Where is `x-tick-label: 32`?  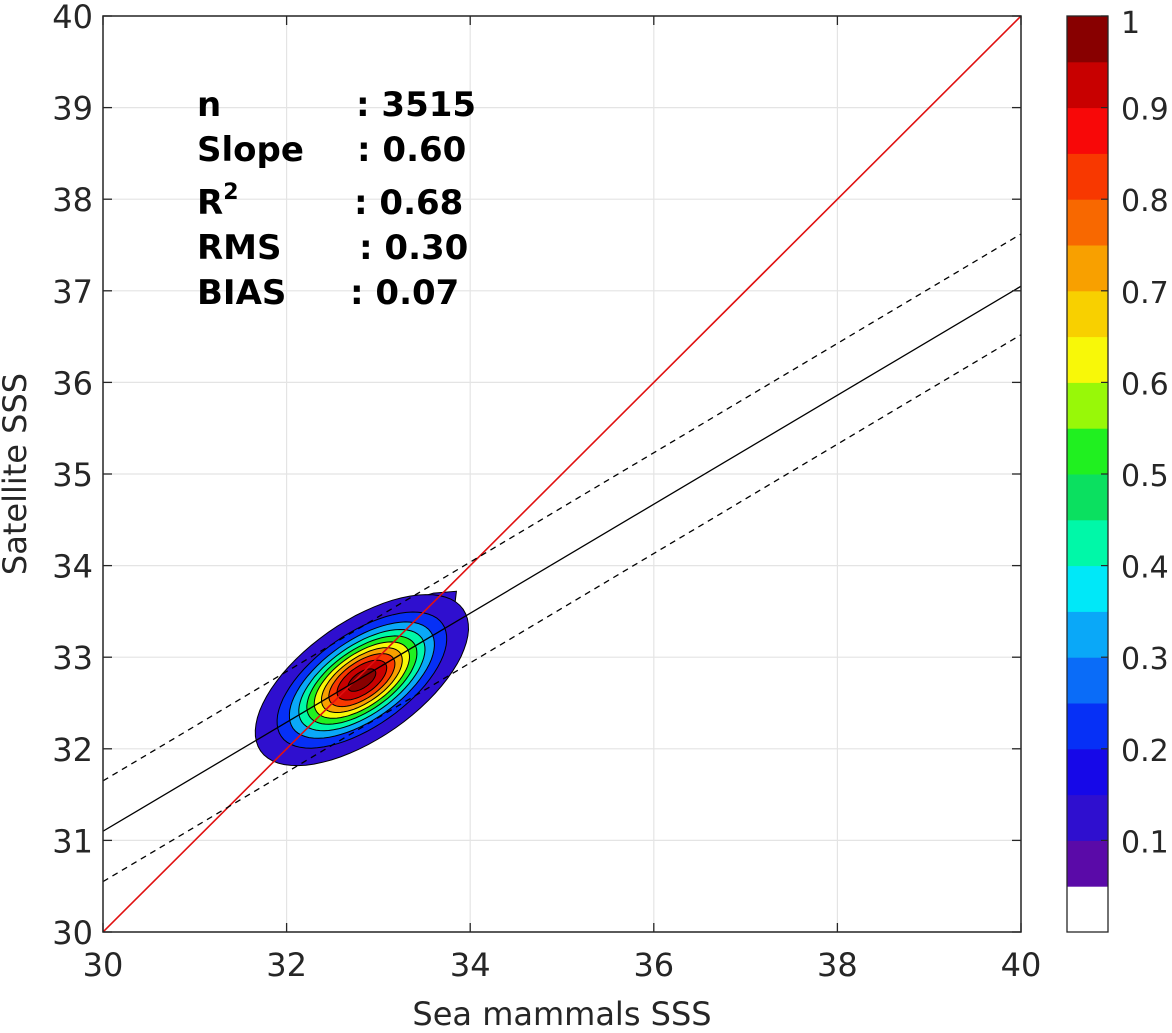 x-tick-label: 32 is located at coordinates (286, 965).